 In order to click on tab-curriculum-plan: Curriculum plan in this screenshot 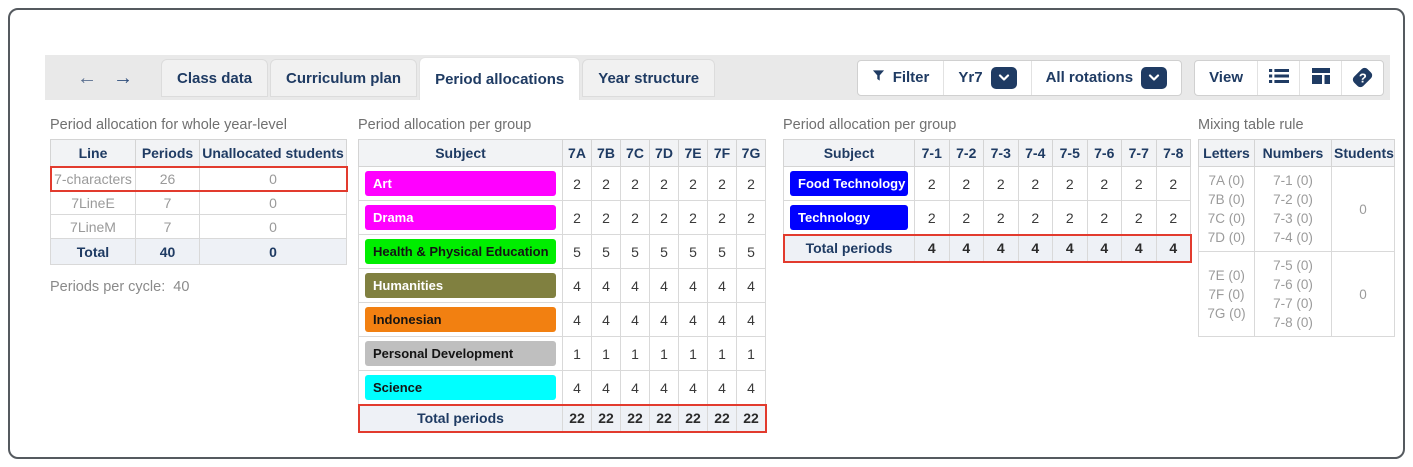, I will do `click(344, 78)`.